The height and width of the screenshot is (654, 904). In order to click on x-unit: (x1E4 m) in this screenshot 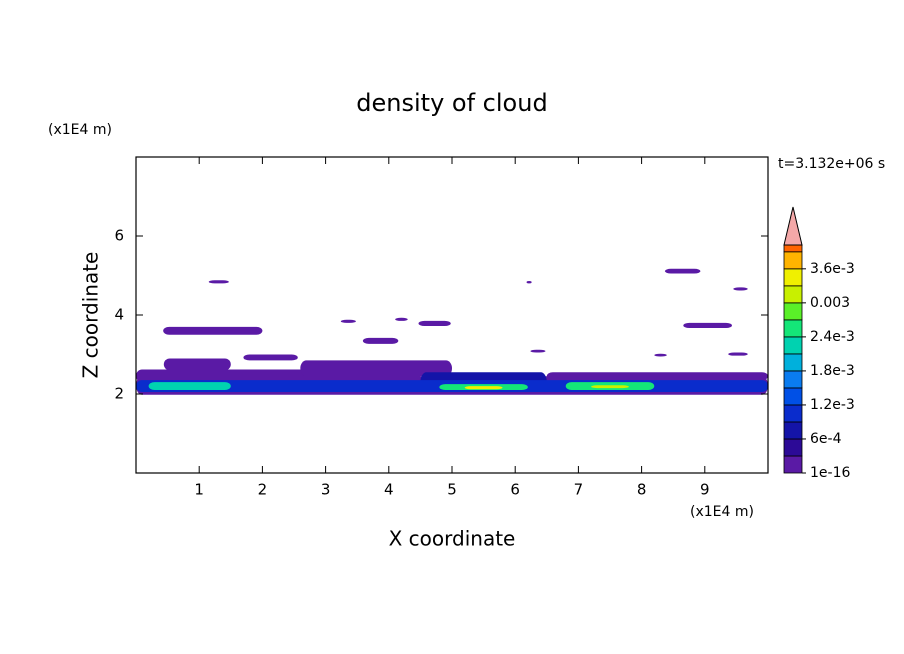, I will do `click(722, 512)`.